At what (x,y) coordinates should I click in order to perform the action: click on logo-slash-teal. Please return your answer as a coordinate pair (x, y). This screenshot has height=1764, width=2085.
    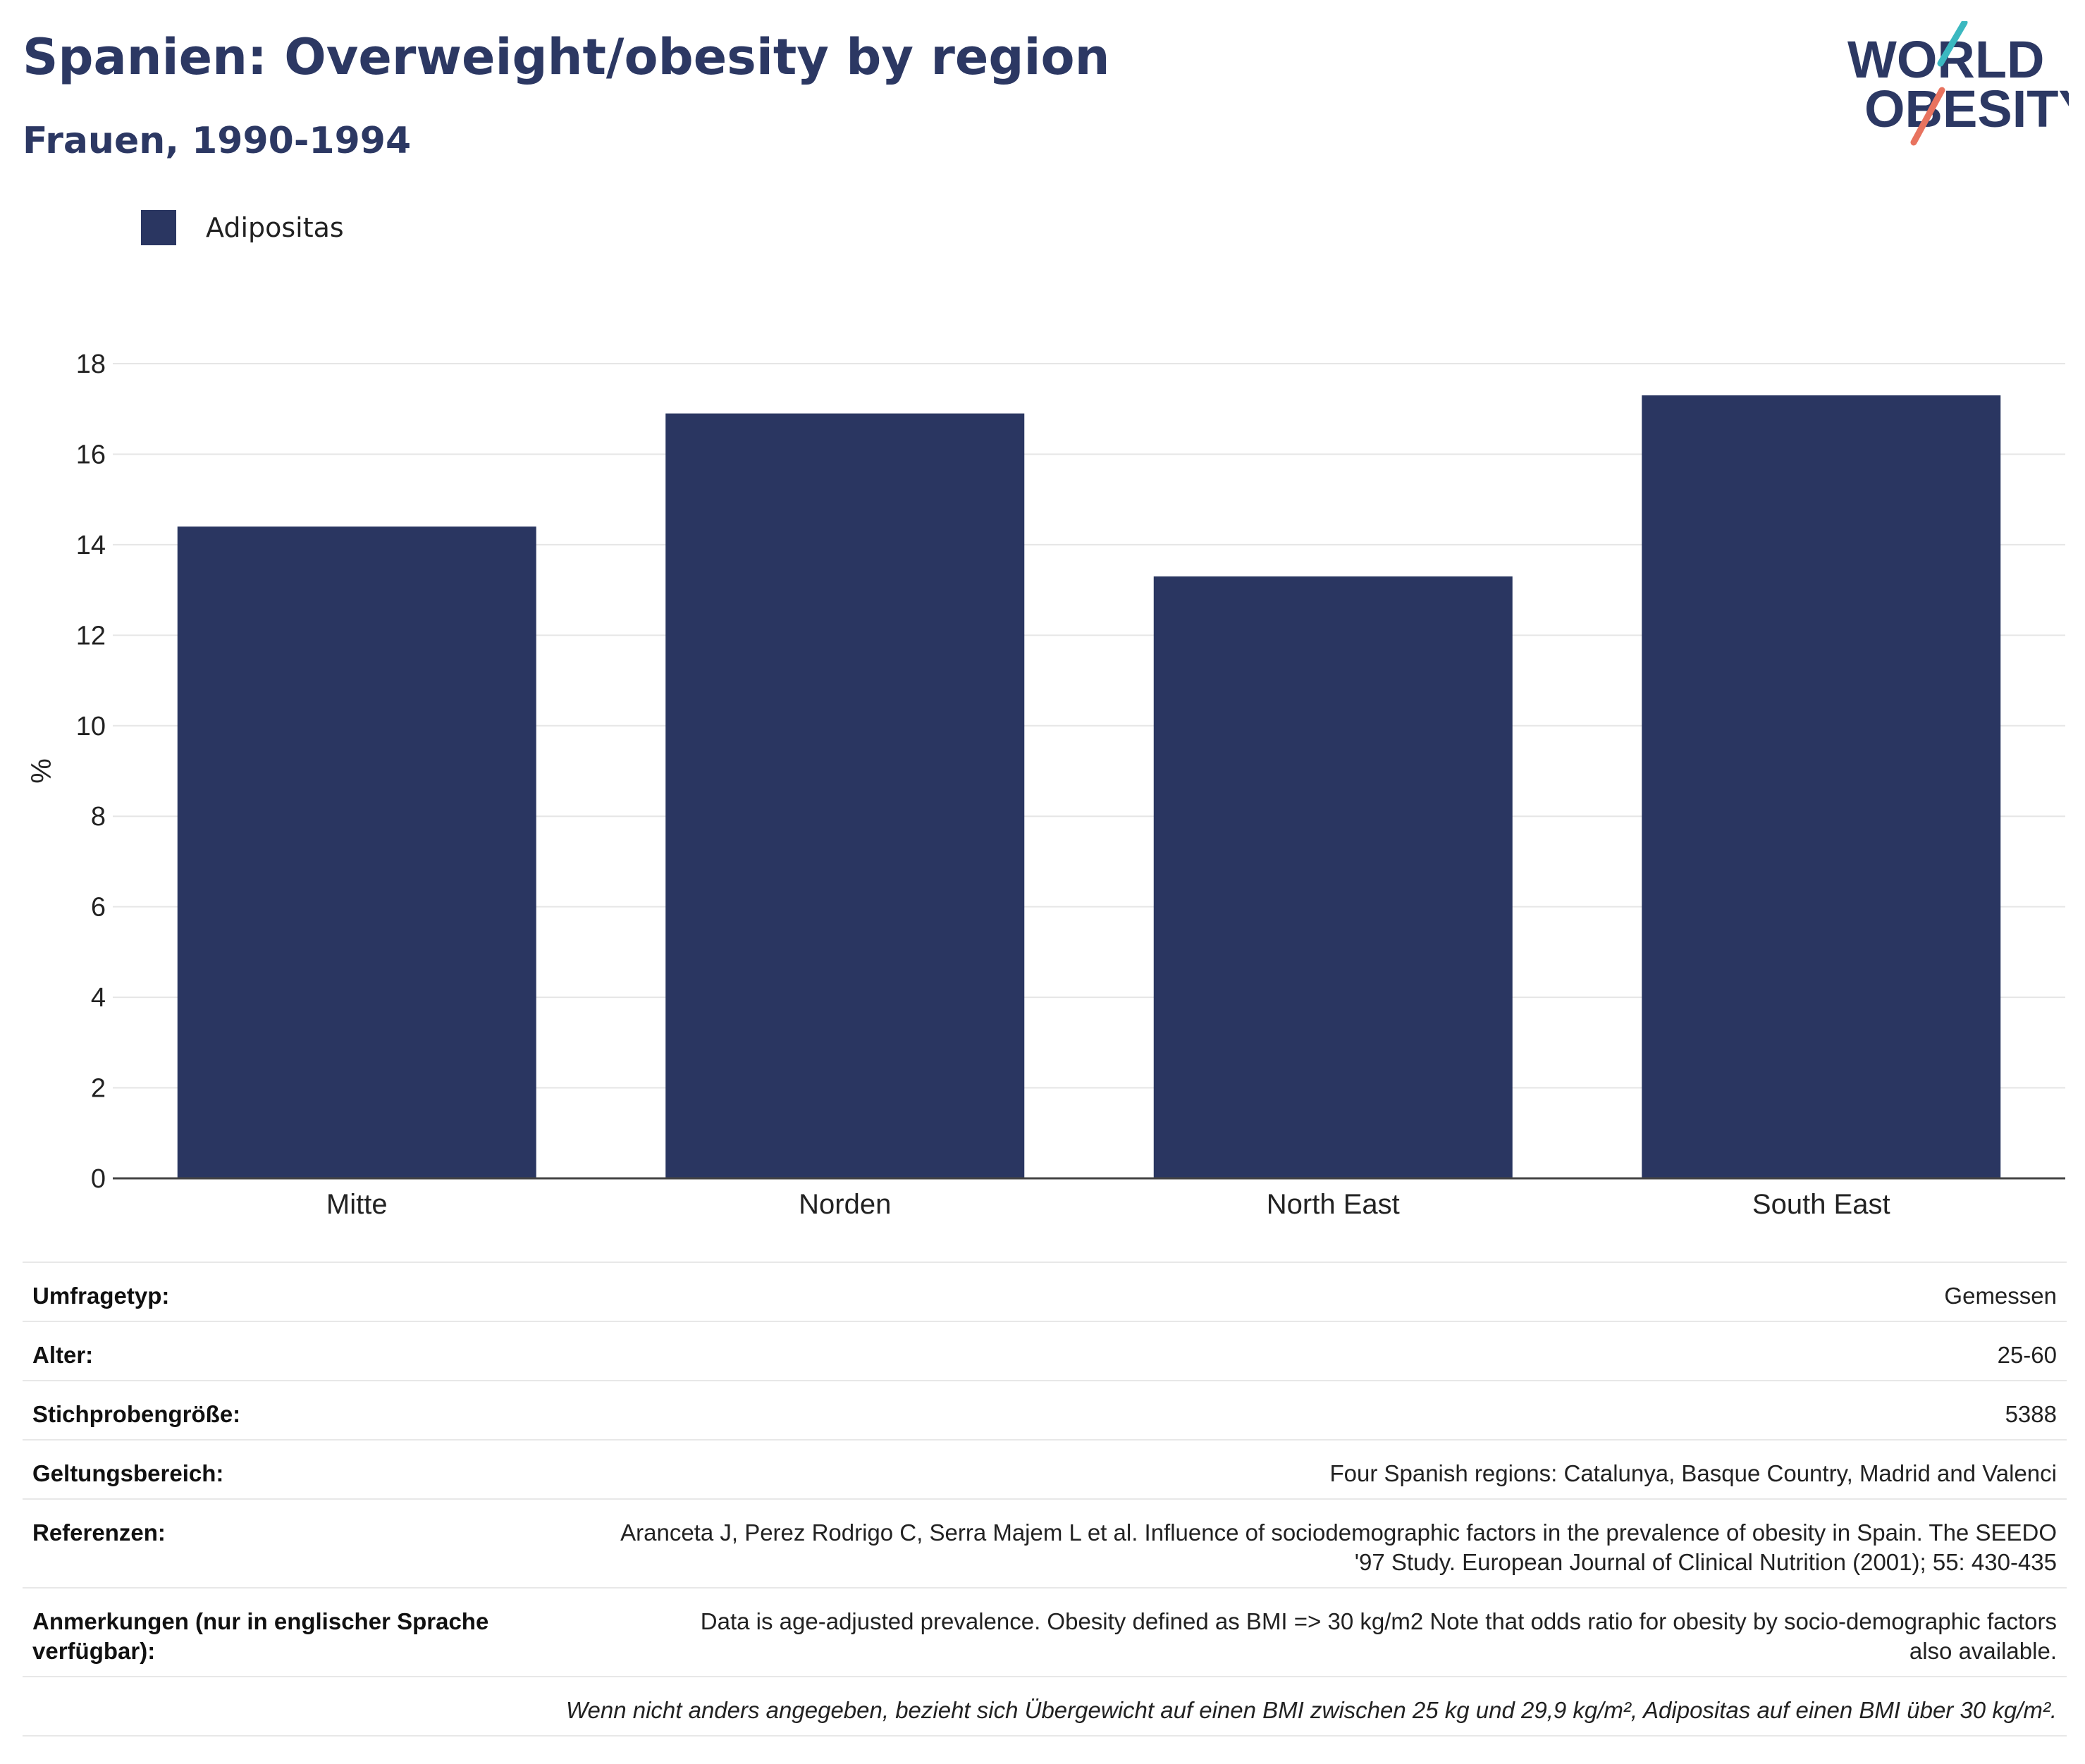
    Looking at the image, I should click on (1952, 44).